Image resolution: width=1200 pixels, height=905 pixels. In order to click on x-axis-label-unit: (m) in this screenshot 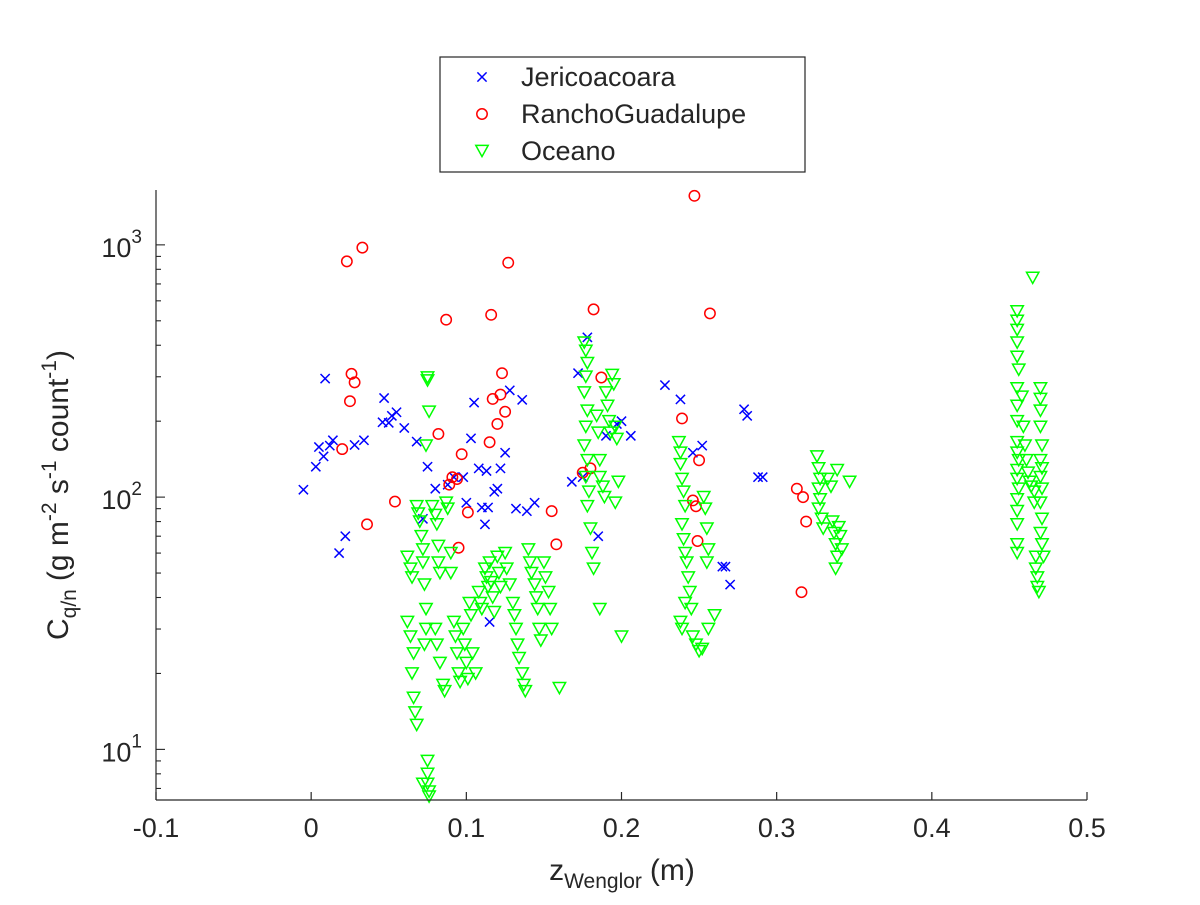, I will do `click(672, 870)`.